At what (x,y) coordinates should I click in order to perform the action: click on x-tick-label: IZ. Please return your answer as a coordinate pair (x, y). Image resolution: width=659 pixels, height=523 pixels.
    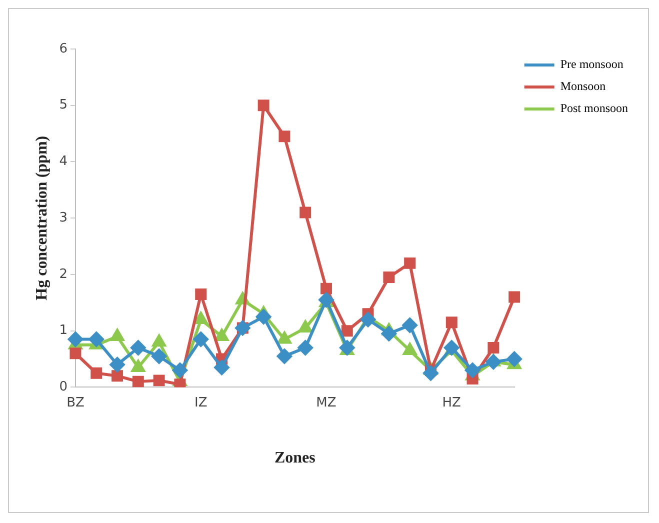
    Looking at the image, I should click on (201, 402).